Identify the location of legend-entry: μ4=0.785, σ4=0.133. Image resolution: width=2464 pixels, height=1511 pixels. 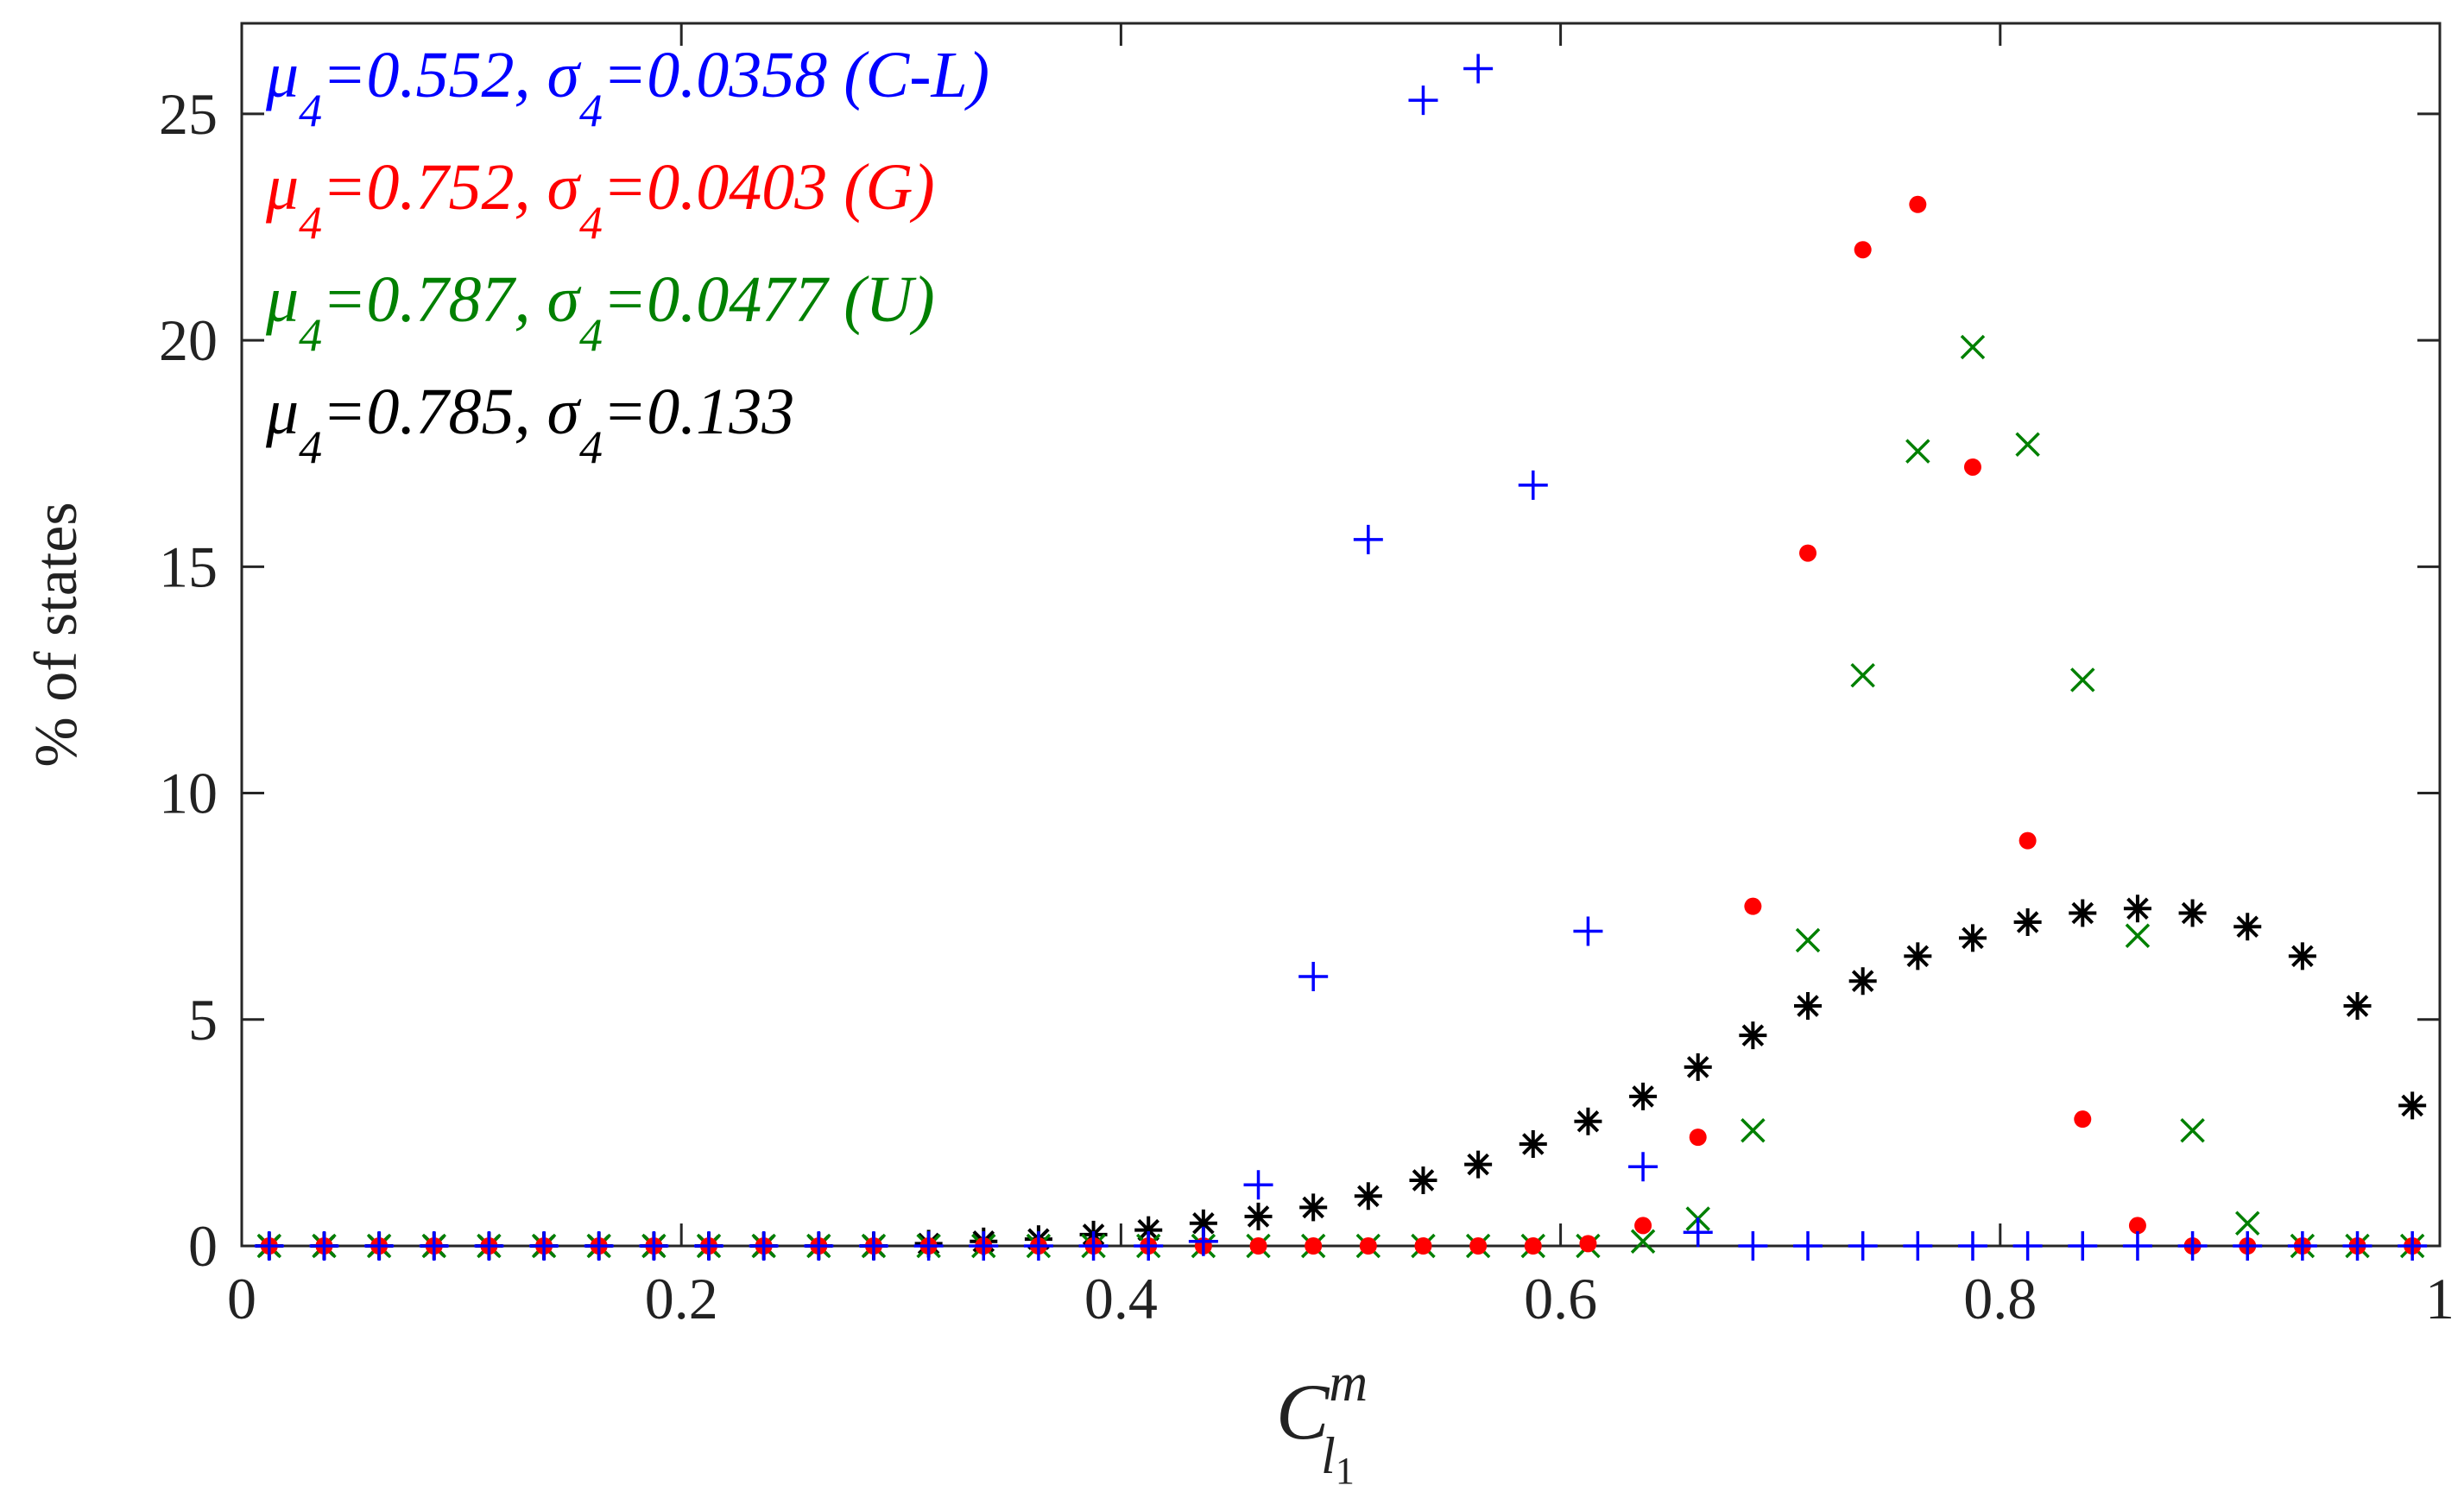
(529, 424).